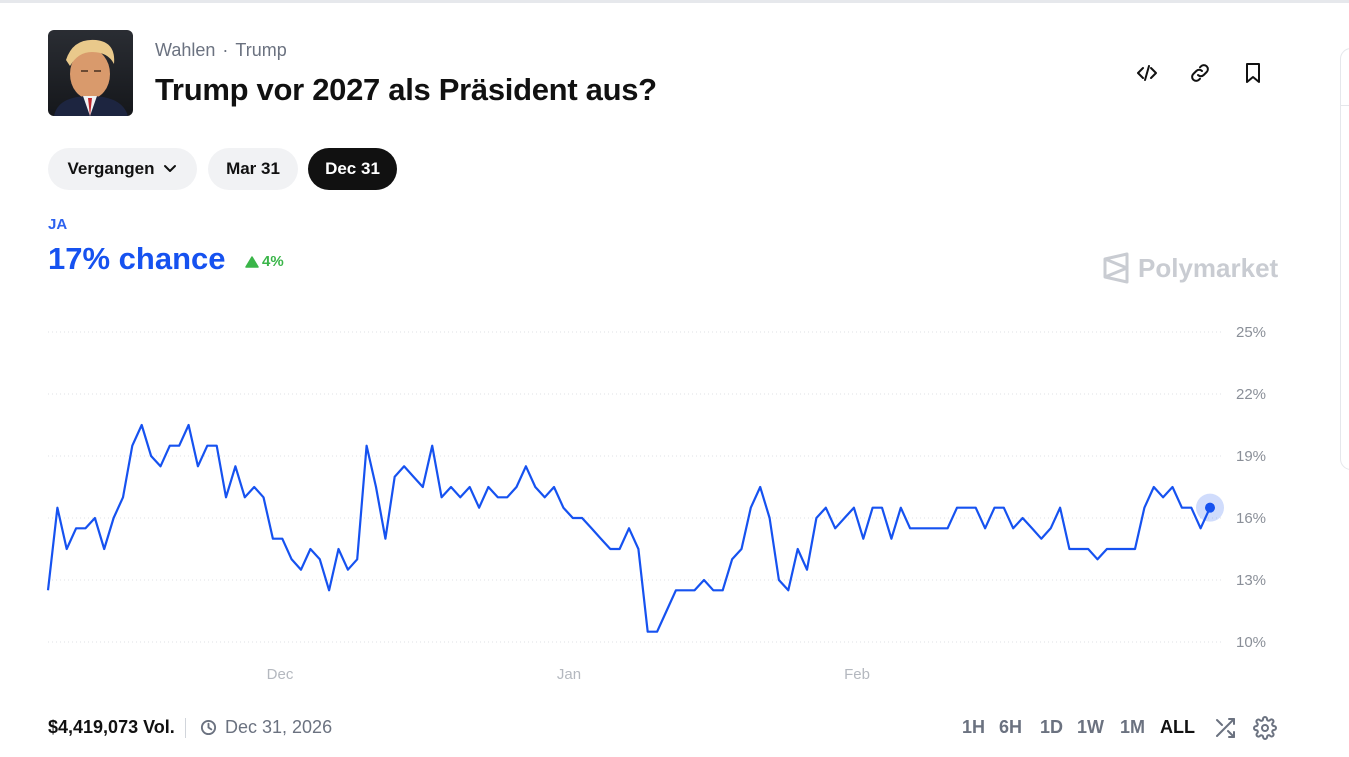 The width and height of the screenshot is (1349, 757). I want to click on breadcrumb-category: Wahlen, so click(185, 50).